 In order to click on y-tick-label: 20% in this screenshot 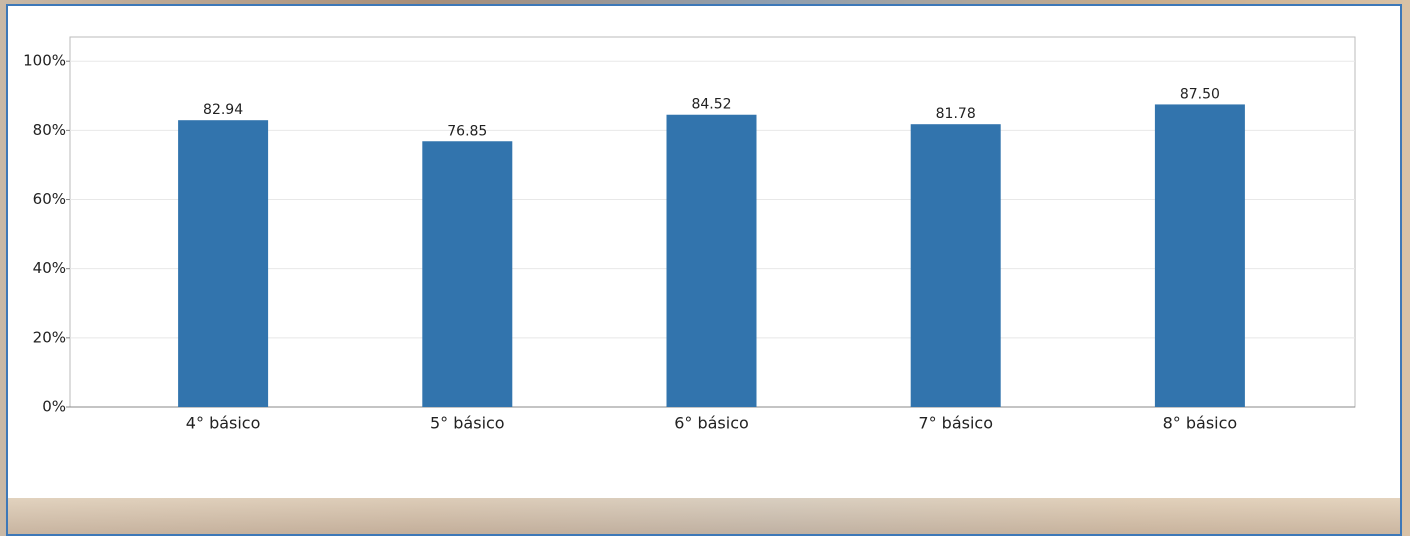, I will do `click(49, 337)`.